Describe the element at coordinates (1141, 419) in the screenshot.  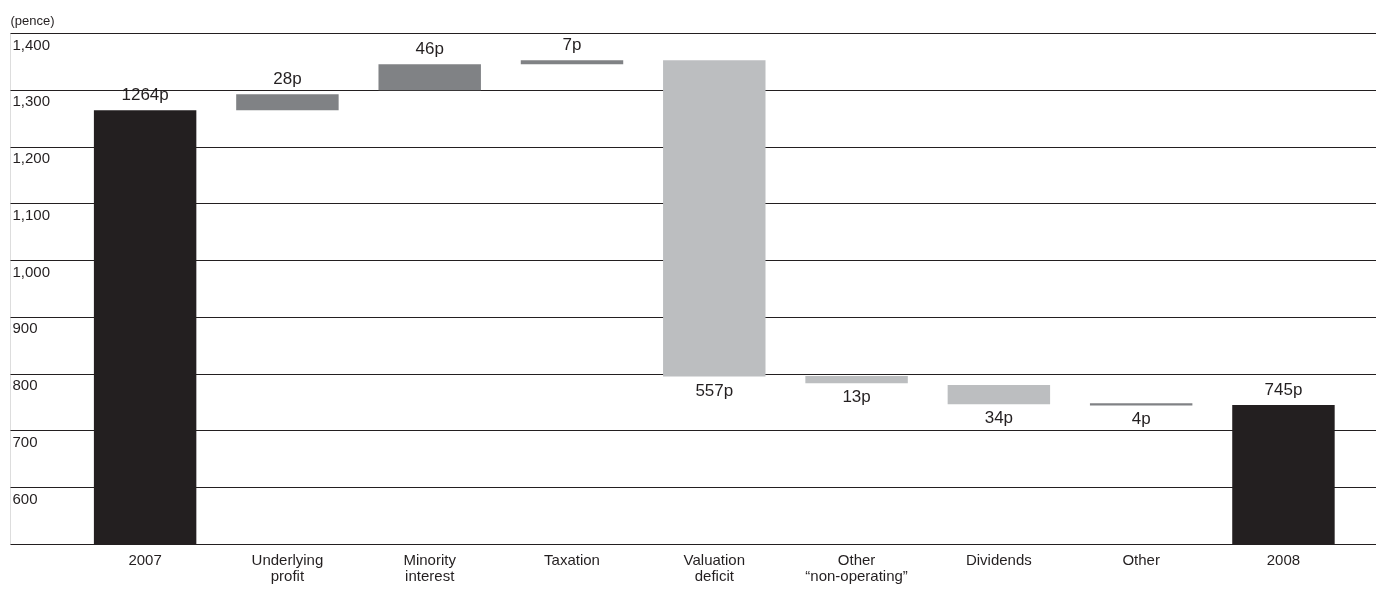
I see `data-label: 4p` at that location.